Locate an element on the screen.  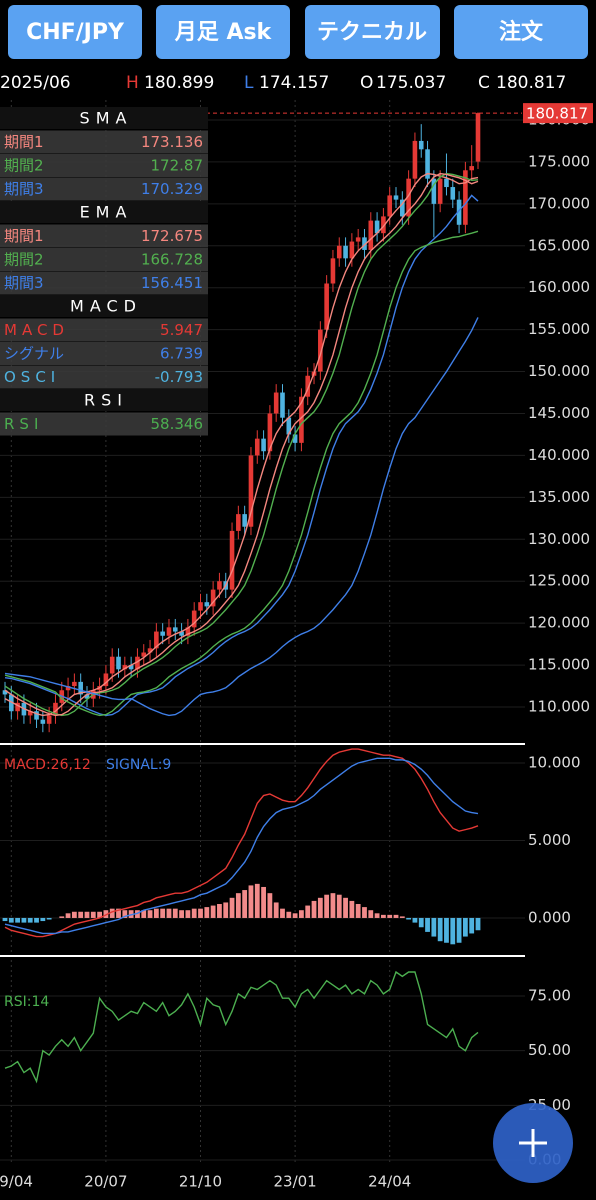
technical-button: テクニカル is located at coordinates (372, 32).